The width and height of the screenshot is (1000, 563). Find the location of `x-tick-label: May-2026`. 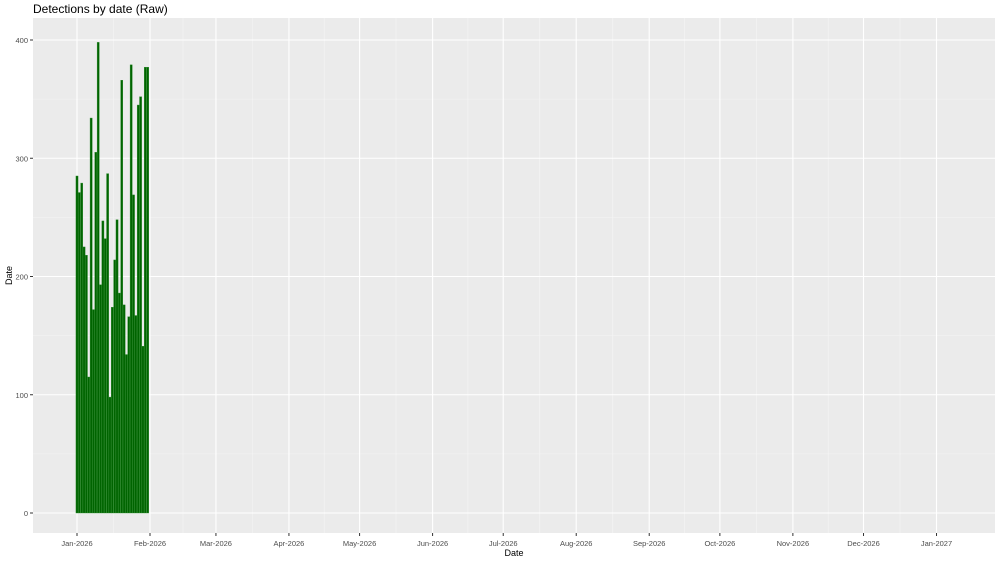

x-tick-label: May-2026 is located at coordinates (359, 543).